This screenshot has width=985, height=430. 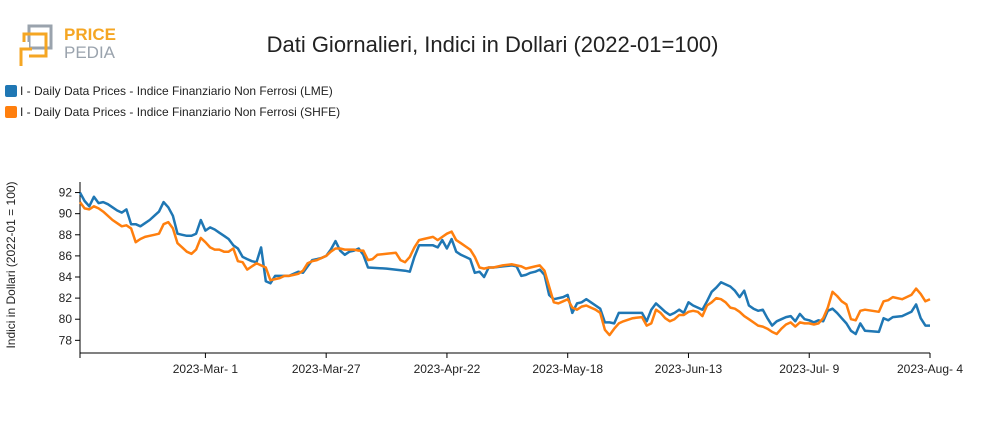 I want to click on x-tick-label: 2023-Jun-13, so click(x=689, y=369).